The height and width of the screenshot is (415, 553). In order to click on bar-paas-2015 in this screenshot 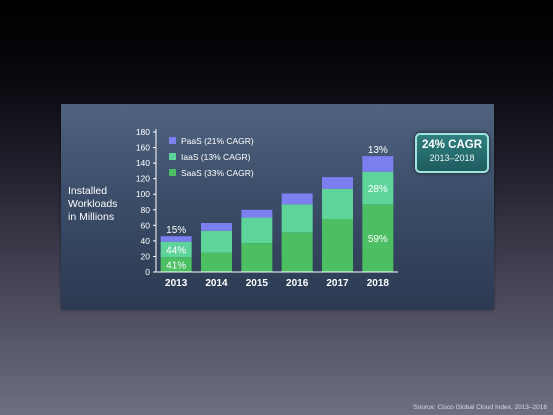, I will do `click(257, 213)`.